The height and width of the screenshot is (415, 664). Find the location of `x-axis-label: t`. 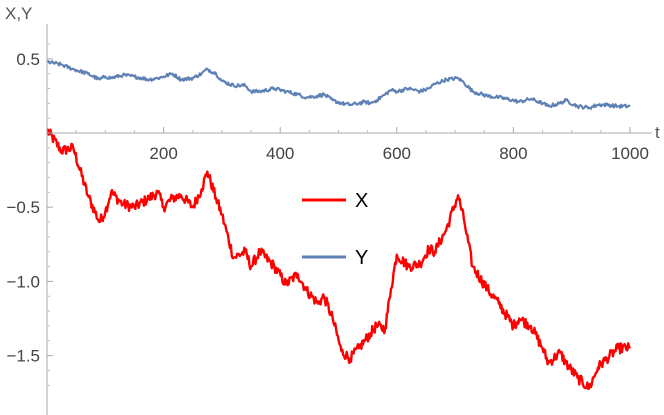

x-axis-label: t is located at coordinates (657, 132).